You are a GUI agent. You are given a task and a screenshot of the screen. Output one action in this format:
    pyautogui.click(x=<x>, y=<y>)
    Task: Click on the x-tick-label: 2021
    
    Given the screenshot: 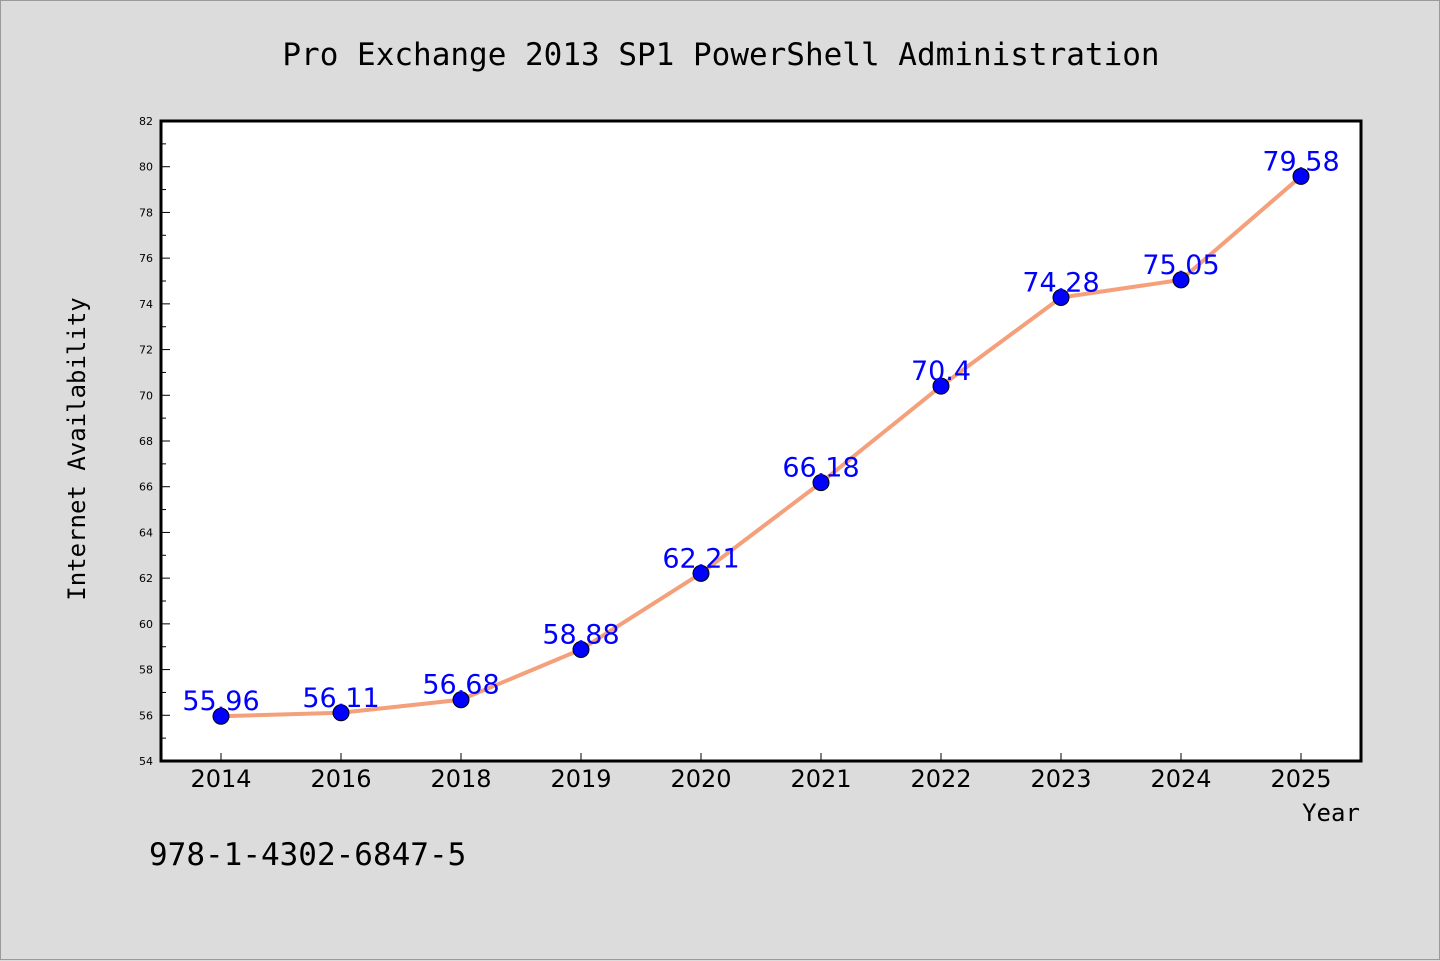 What is the action you would take?
    pyautogui.click(x=820, y=779)
    